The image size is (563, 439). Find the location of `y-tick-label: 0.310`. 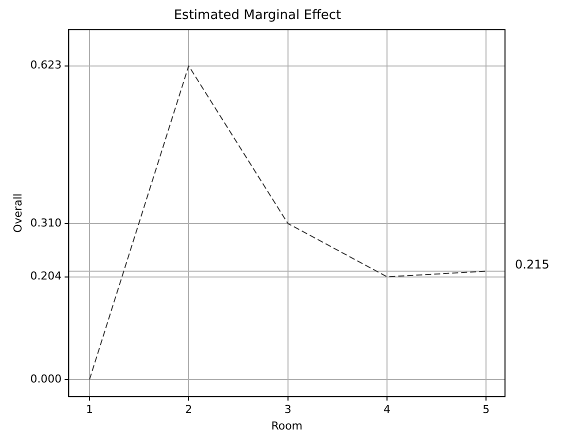

y-tick-label: 0.310 is located at coordinates (46, 223).